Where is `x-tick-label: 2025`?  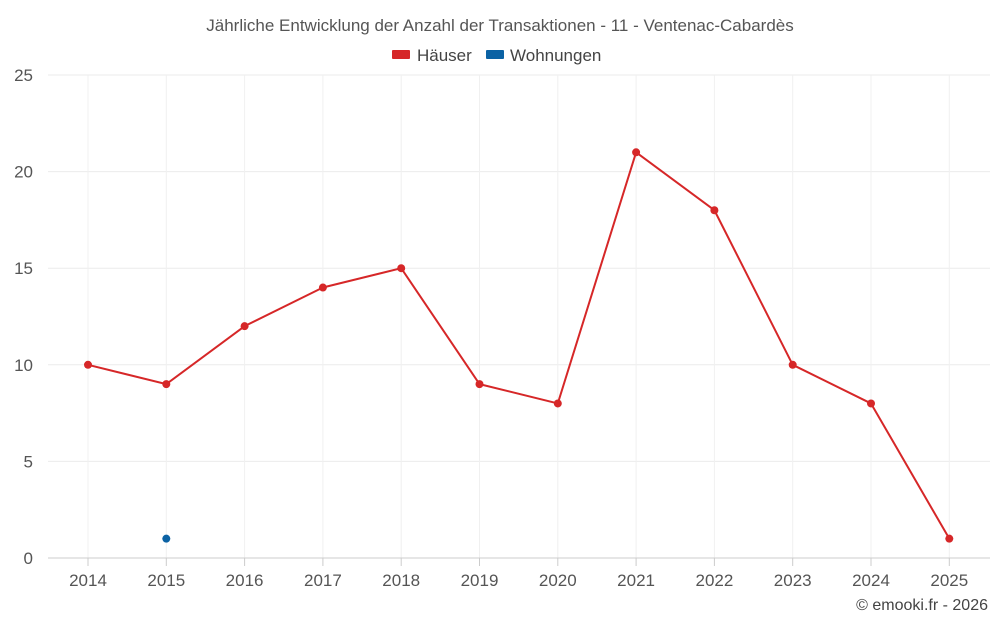 x-tick-label: 2025 is located at coordinates (949, 580).